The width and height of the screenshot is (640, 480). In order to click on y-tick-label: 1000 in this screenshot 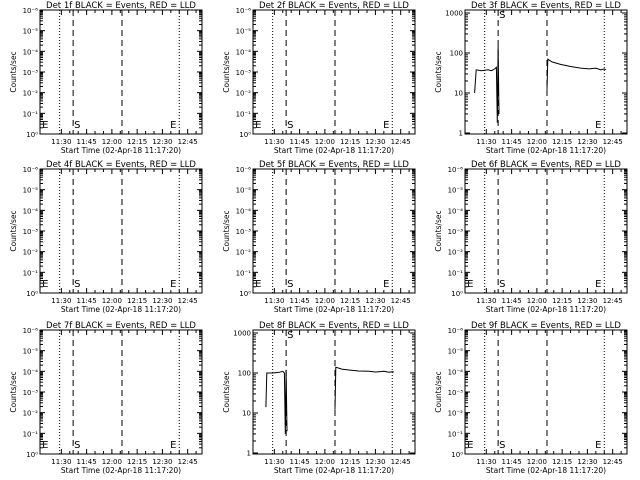, I will do `click(454, 14)`.